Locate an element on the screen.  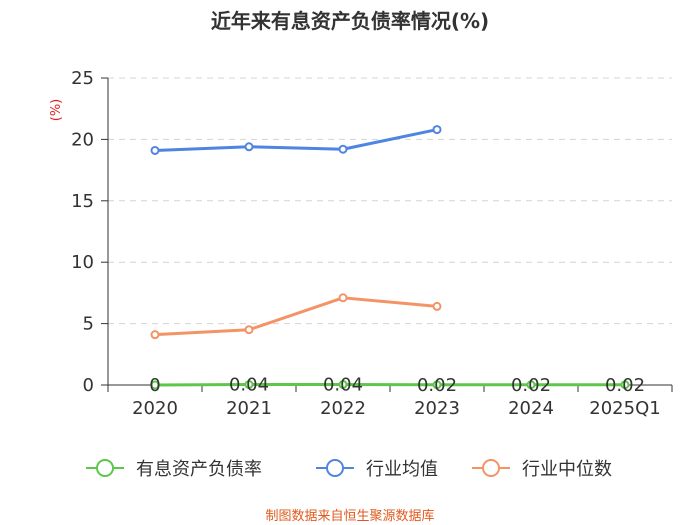
legend-label-0: 有息资产负债率 is located at coordinates (199, 469).